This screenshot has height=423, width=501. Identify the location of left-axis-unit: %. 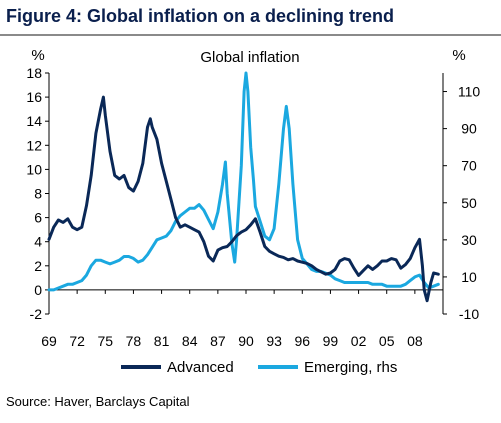
(37, 55).